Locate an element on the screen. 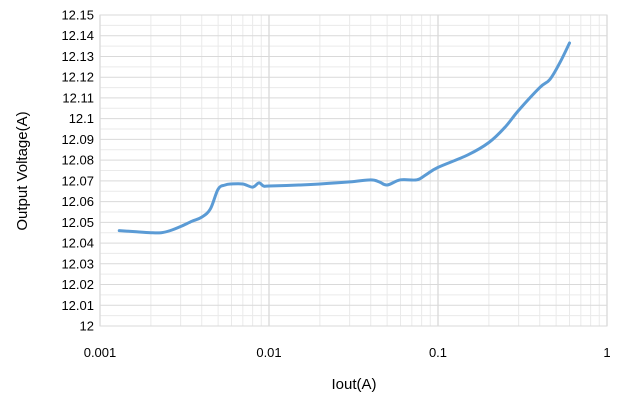 This screenshot has width=618, height=397. x-tick-label: 0.1 is located at coordinates (438, 352).